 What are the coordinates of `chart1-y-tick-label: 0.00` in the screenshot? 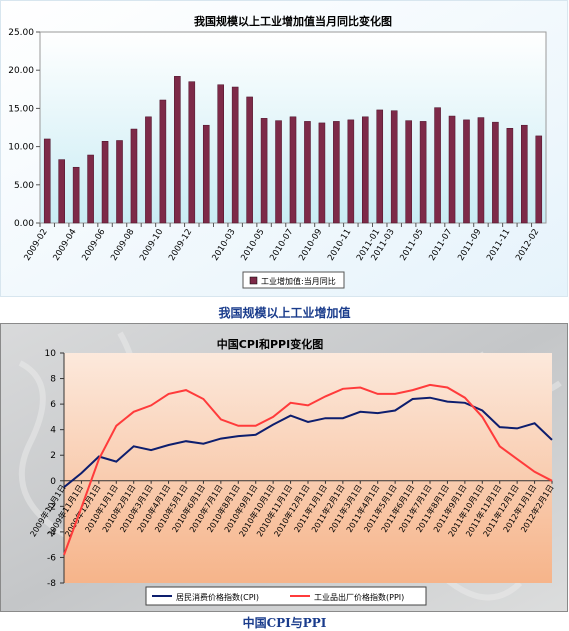 It's located at (24, 224).